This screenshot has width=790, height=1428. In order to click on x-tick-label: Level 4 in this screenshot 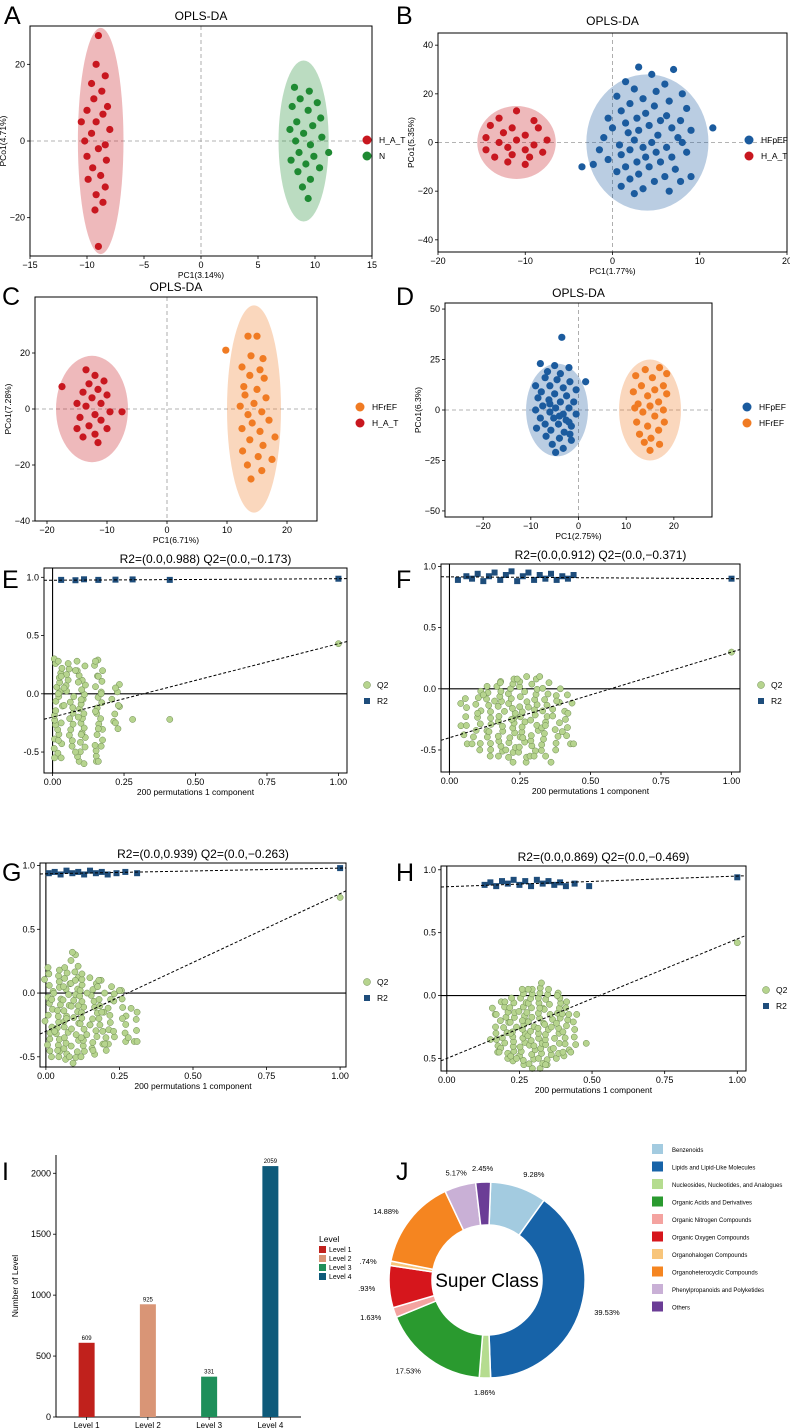, I will do `click(270, 1424)`.